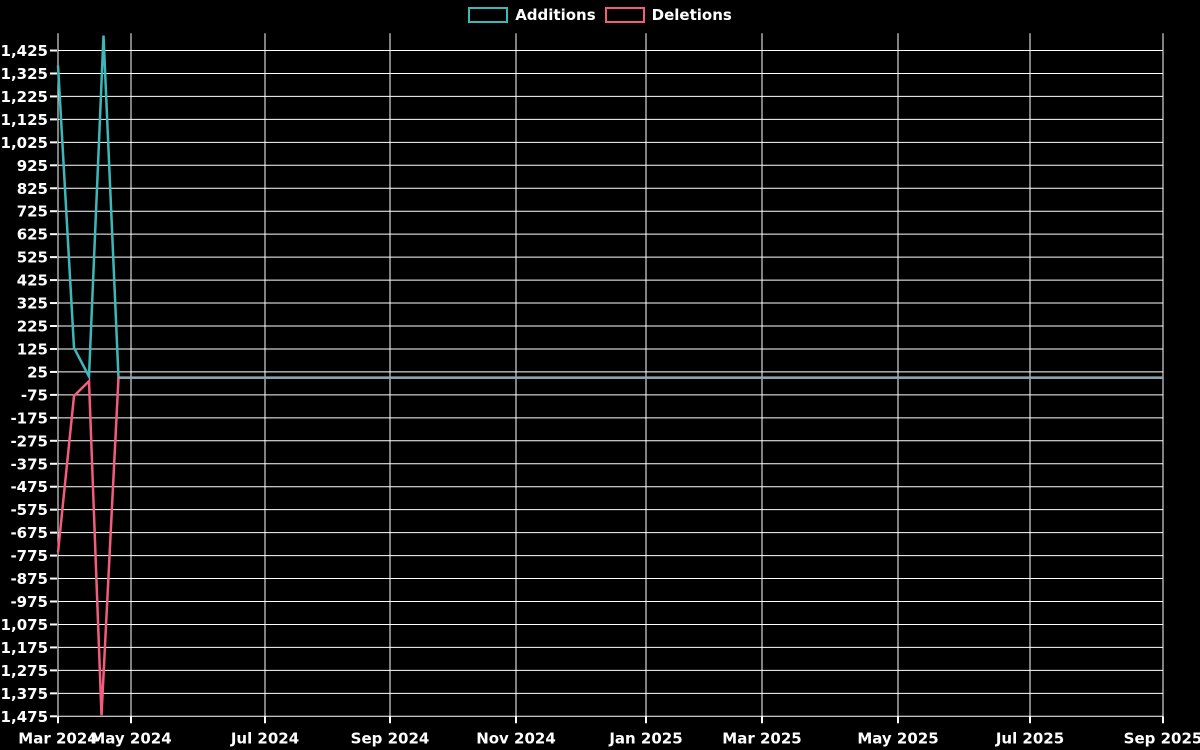 This screenshot has height=750, width=1200. What do you see at coordinates (32, 212) in the screenshot?
I see `y-axis-label: 725` at bounding box center [32, 212].